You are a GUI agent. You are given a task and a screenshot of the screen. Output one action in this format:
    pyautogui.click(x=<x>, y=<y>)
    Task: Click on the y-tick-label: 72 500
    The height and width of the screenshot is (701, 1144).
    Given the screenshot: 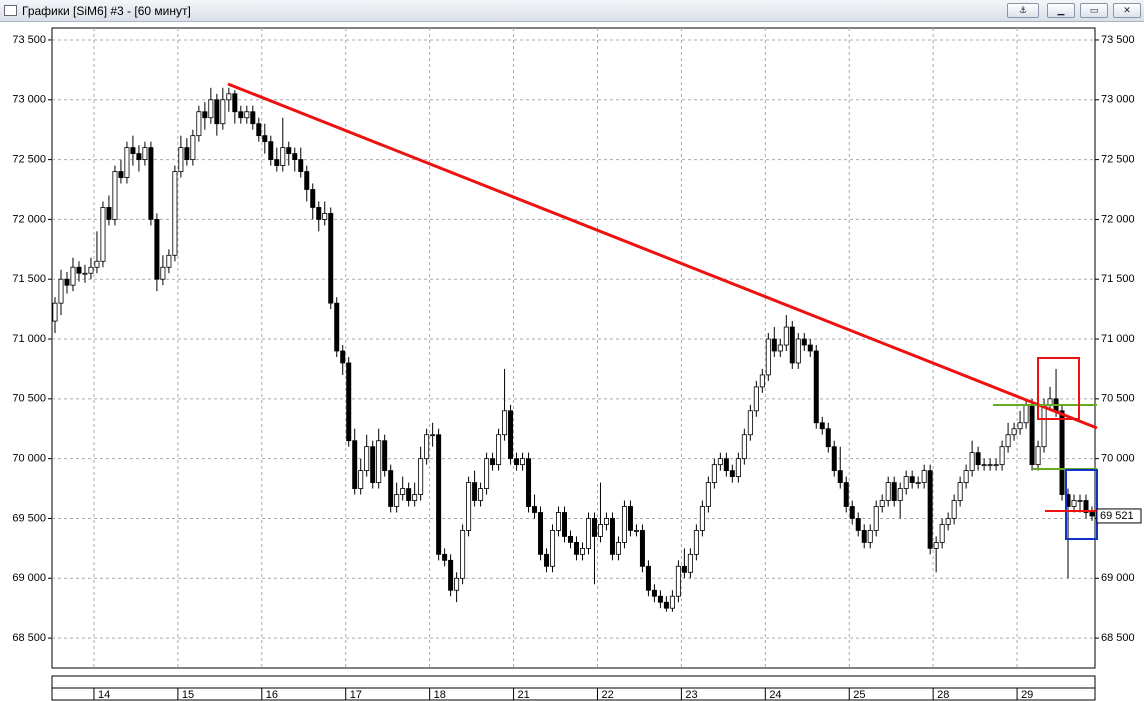 What is the action you would take?
    pyautogui.click(x=1118, y=159)
    